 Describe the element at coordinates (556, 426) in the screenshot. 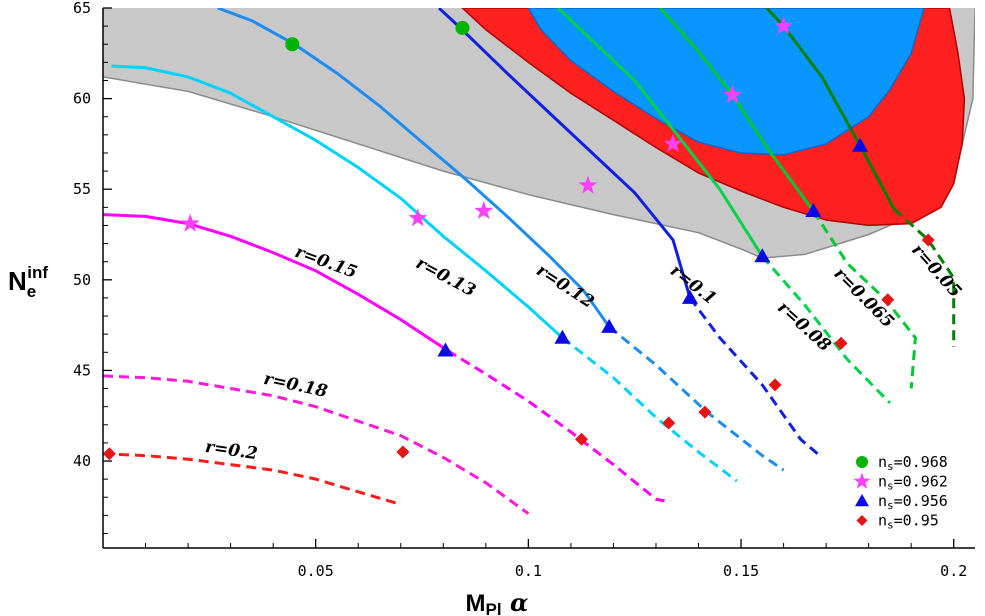

I see `curve-r-015-dashed` at that location.